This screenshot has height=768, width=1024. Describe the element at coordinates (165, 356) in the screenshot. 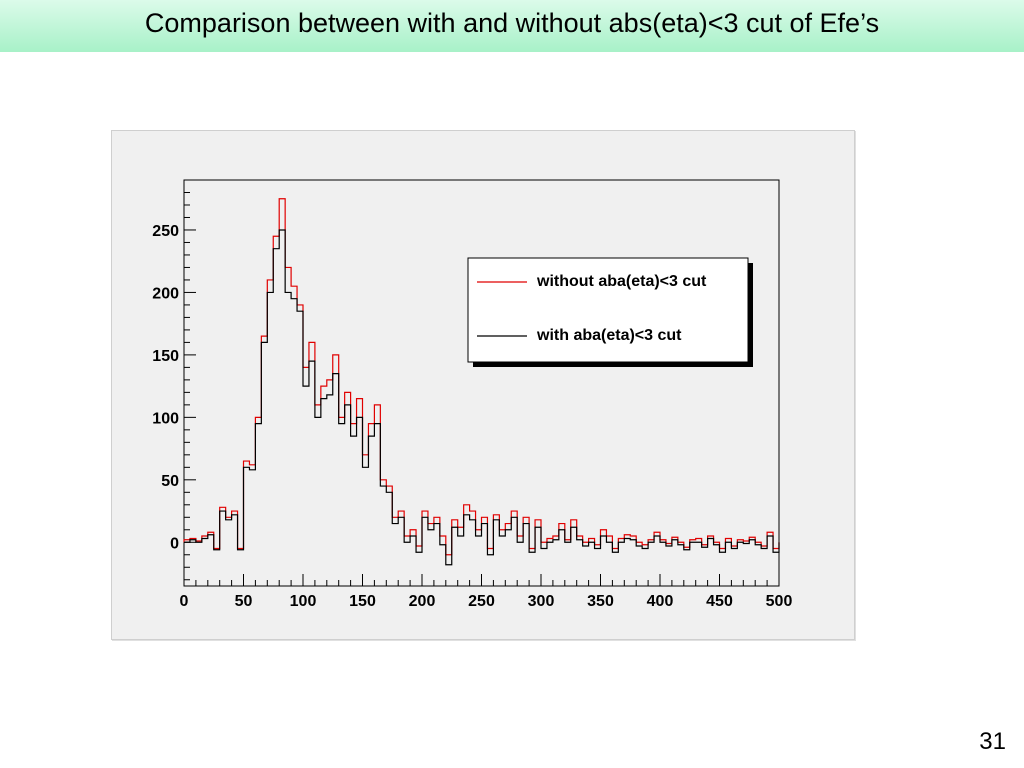

I see `y-tick-label: 150` at that location.